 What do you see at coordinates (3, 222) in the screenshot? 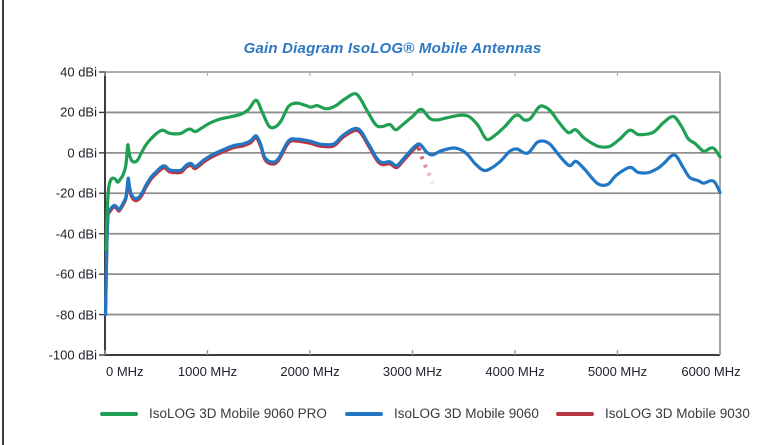
I see `page-left-border` at bounding box center [3, 222].